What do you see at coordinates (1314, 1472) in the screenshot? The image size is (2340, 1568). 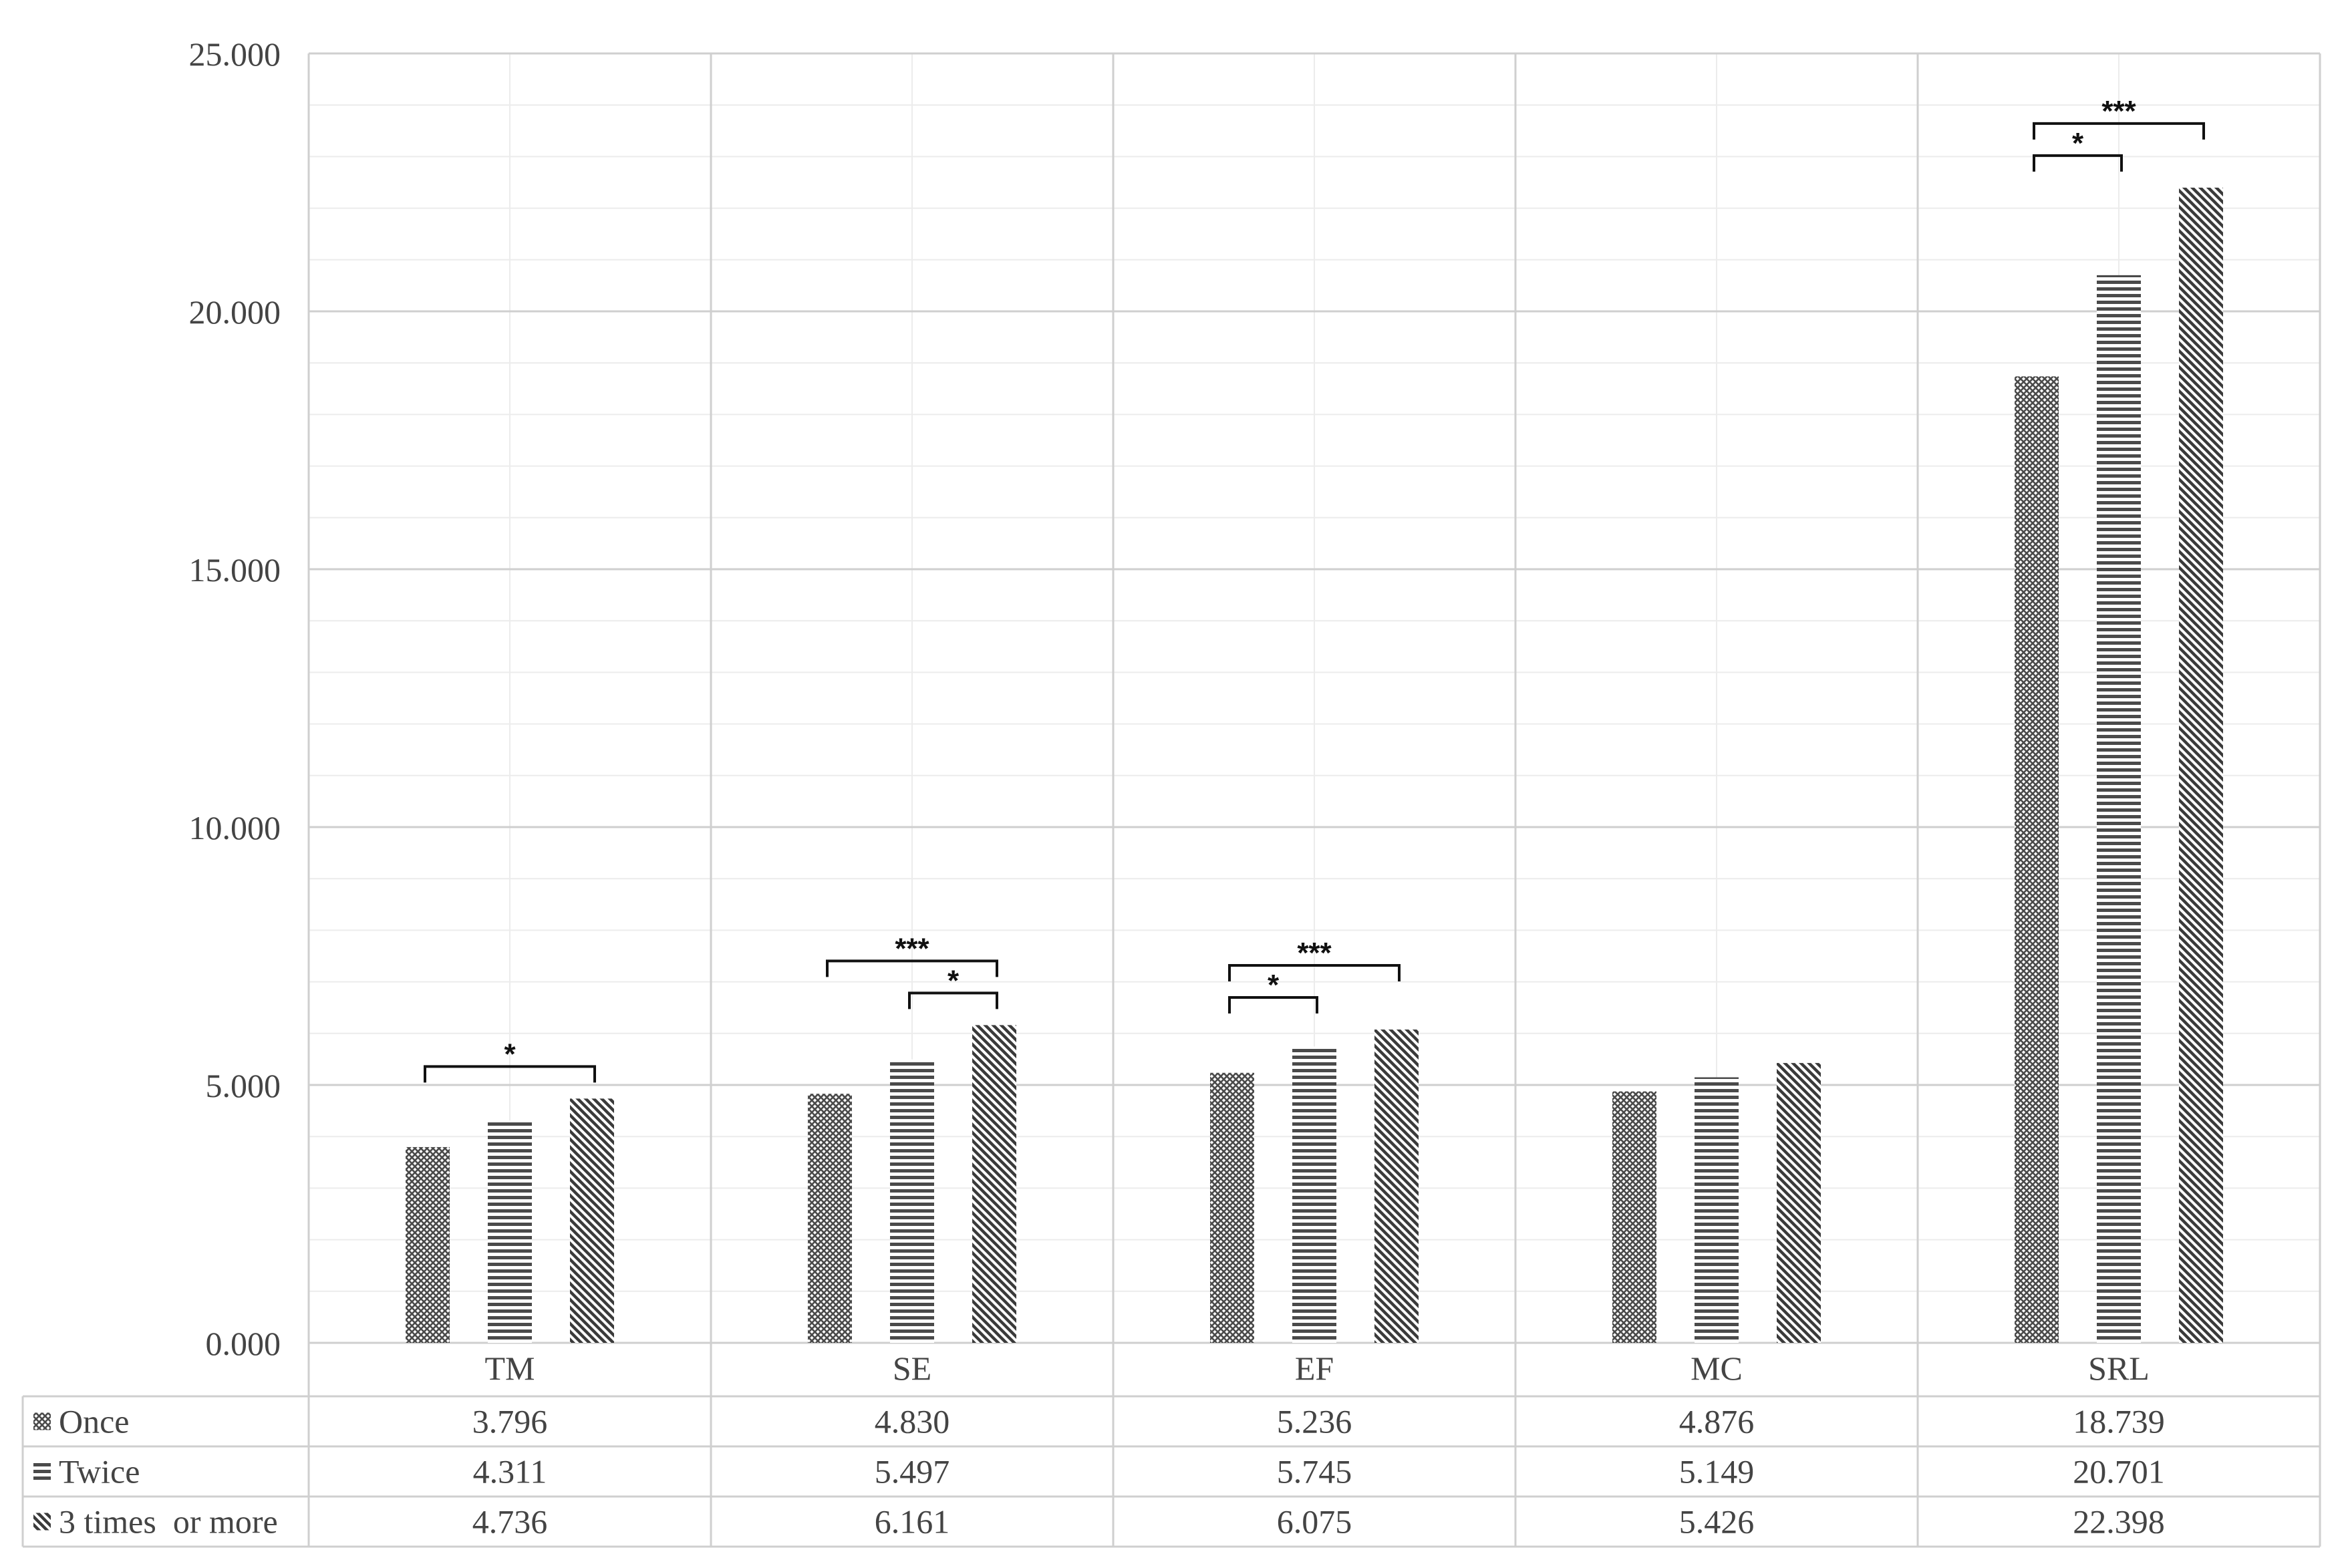 I see `table-value: 5.745` at bounding box center [1314, 1472].